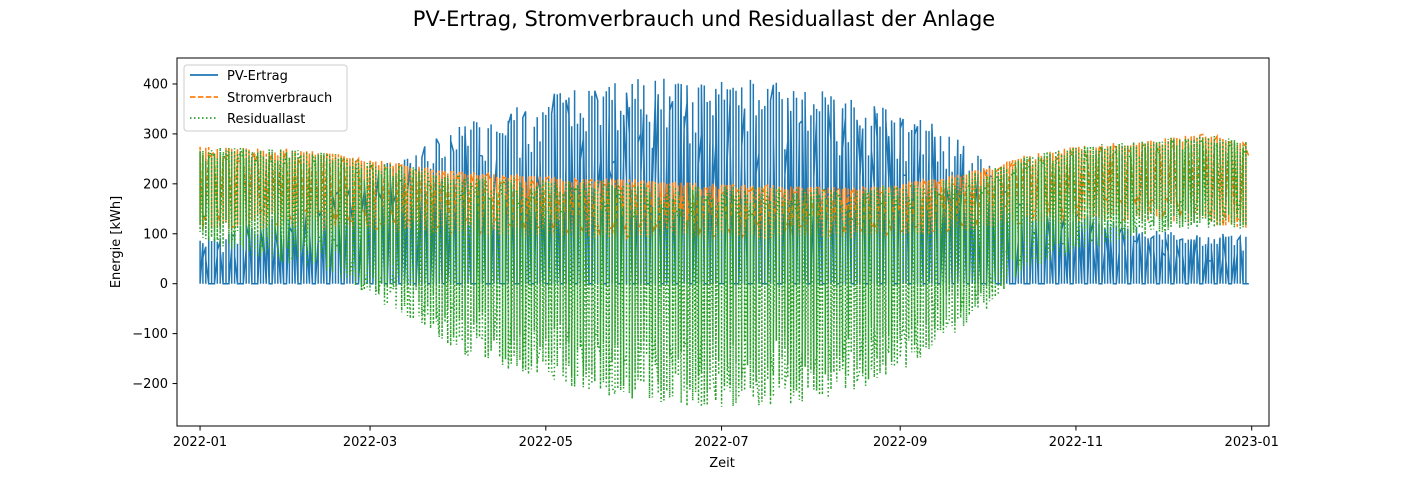  What do you see at coordinates (257, 76) in the screenshot?
I see `legend-label-pv-ertrag: PV-Ertrag` at bounding box center [257, 76].